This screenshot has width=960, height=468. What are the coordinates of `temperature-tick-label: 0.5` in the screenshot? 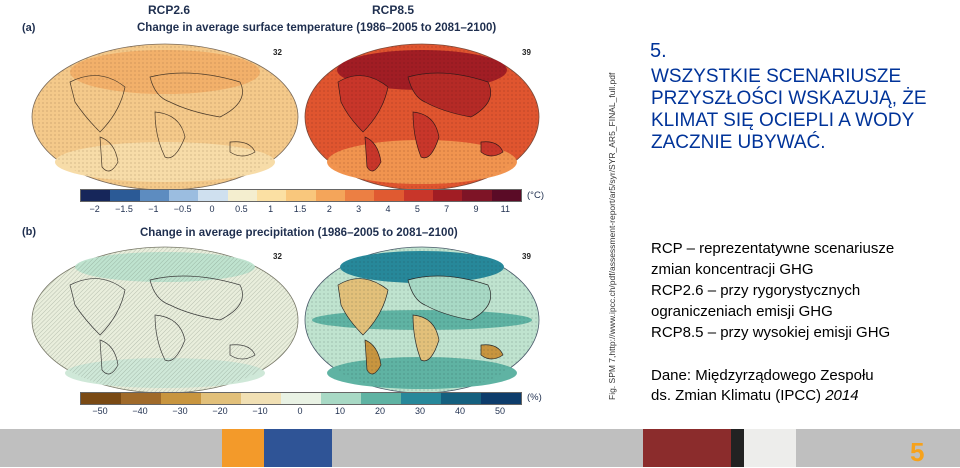 It's located at (241, 209).